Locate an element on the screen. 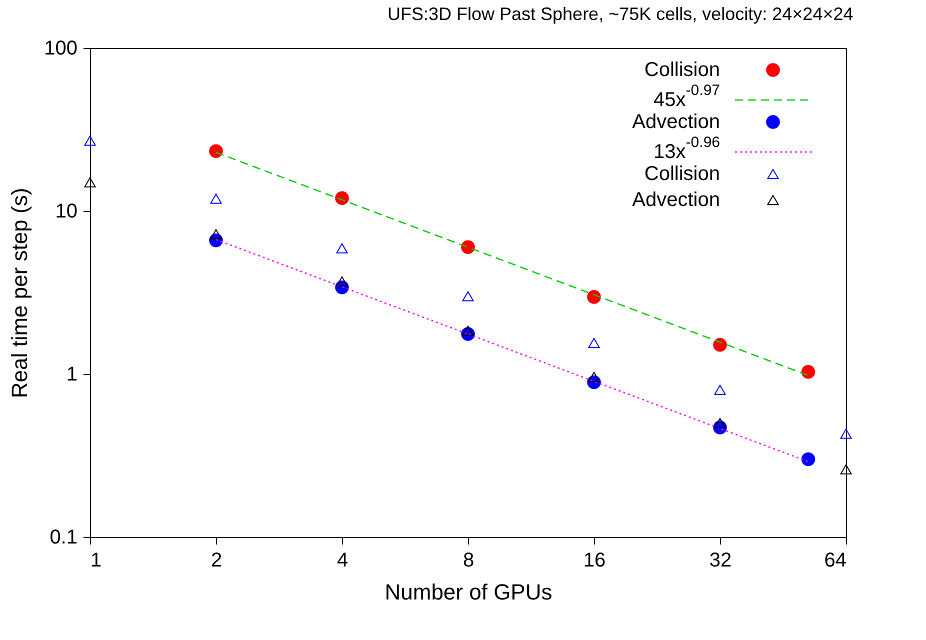 The height and width of the screenshot is (640, 926). x-tick-label: 16 is located at coordinates (594, 561).